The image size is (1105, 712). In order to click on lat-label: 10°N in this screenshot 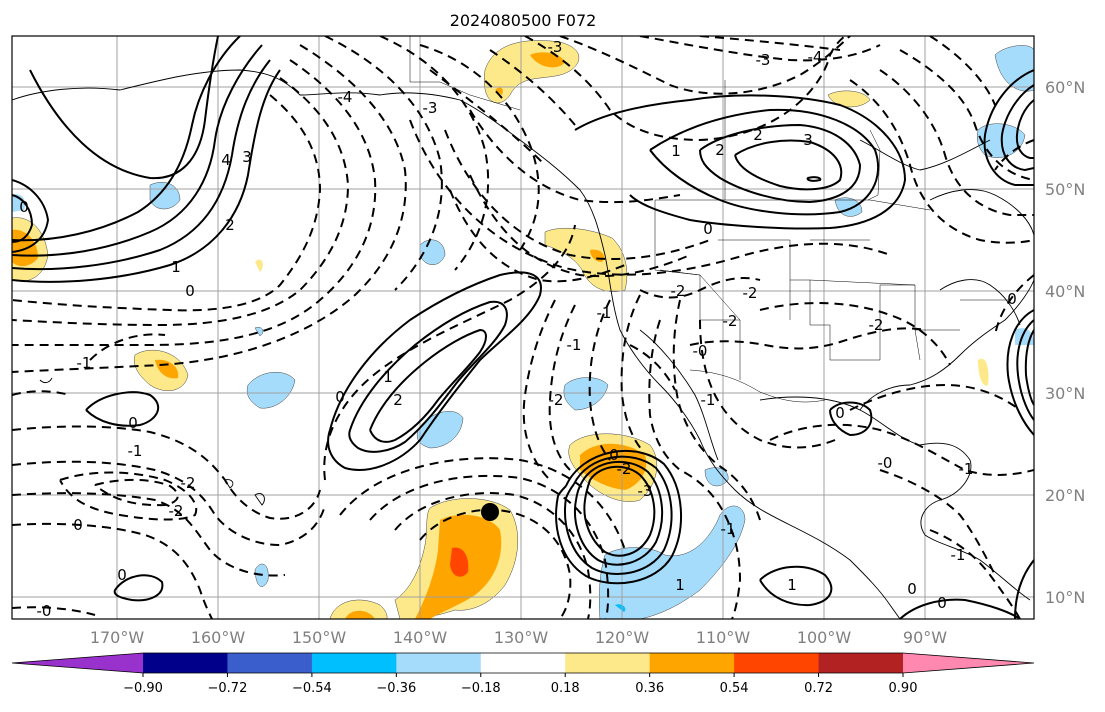, I will do `click(1065, 597)`.